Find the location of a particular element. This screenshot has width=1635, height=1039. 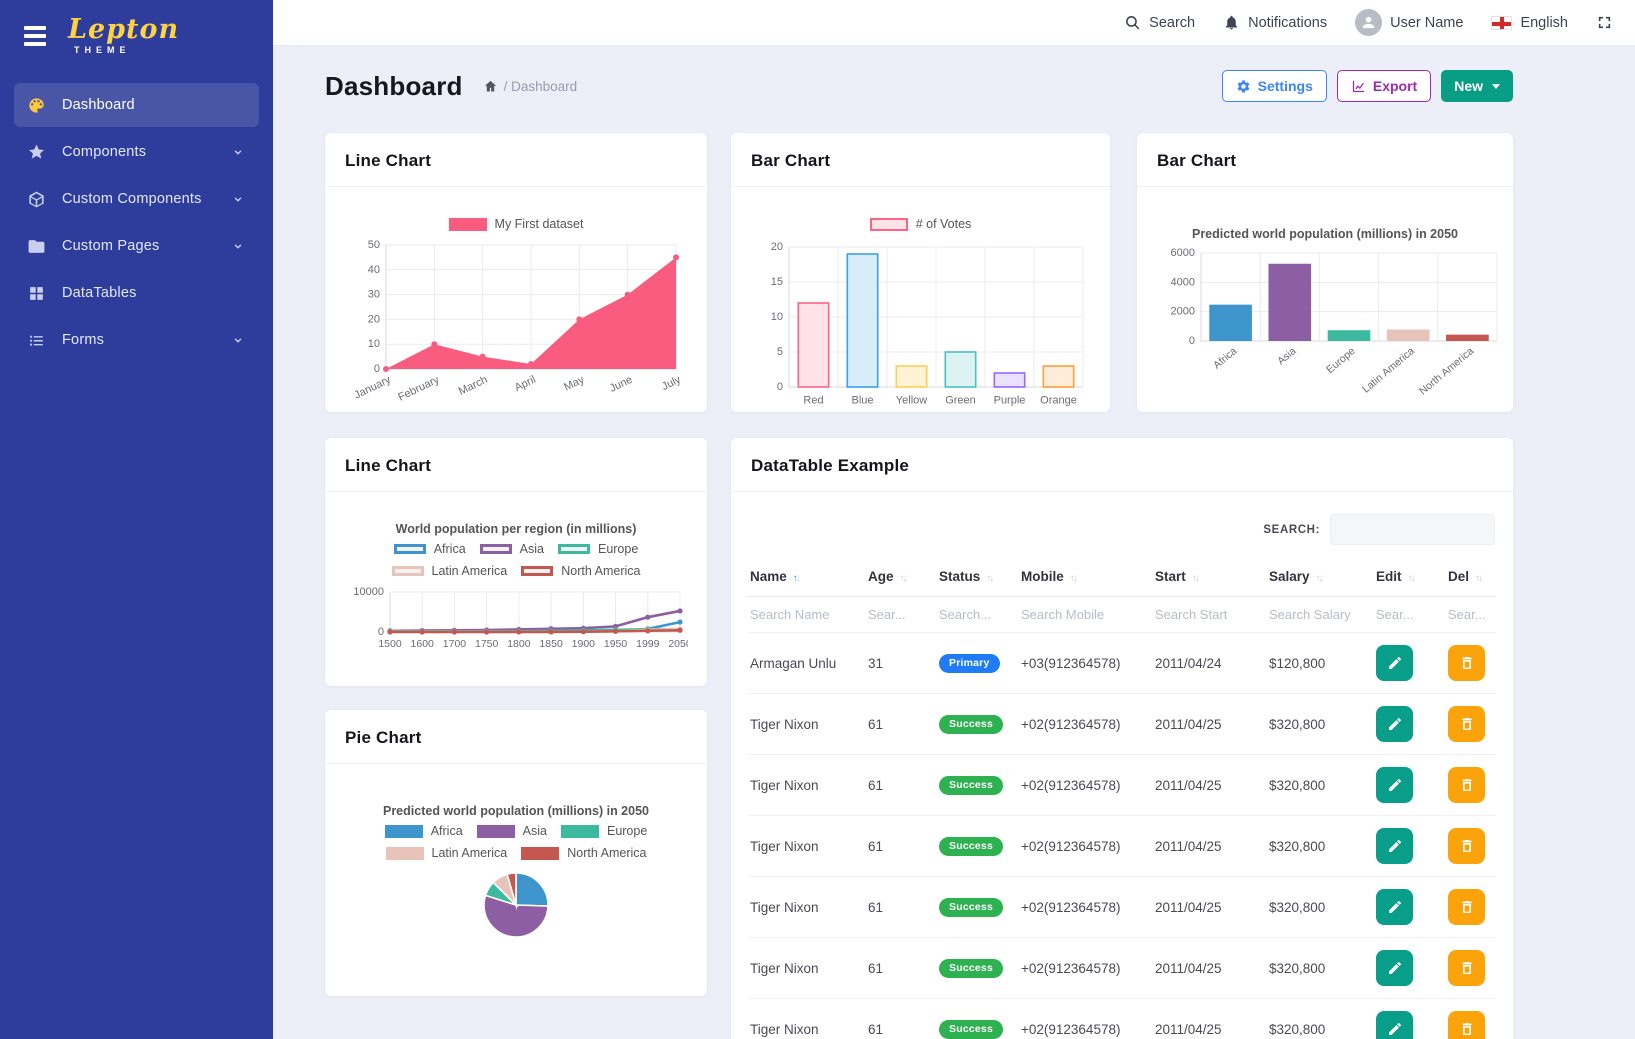

column-header-edit: Edit ↑↓ is located at coordinates (1410, 578).